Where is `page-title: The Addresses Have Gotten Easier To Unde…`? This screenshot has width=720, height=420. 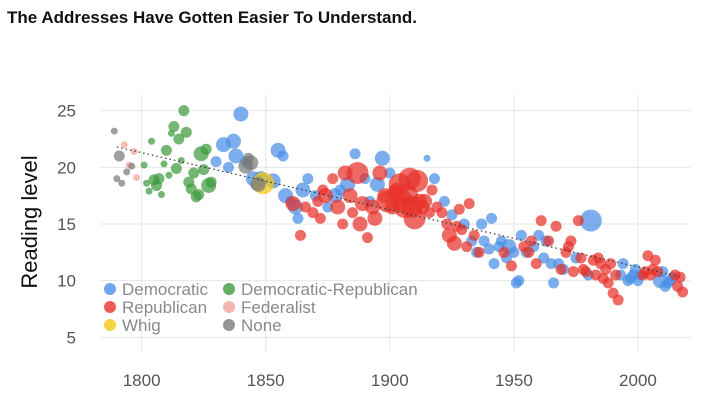 page-title: The Addresses Have Gotten Easier To Unde… is located at coordinates (212, 17).